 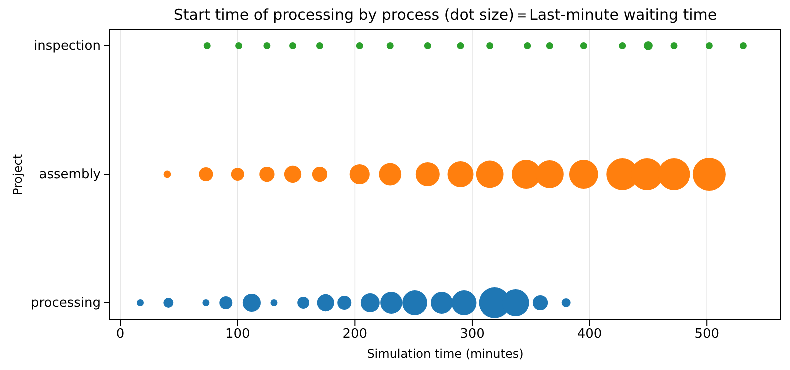 I want to click on y-tick-label: inspection, so click(x=67, y=46).